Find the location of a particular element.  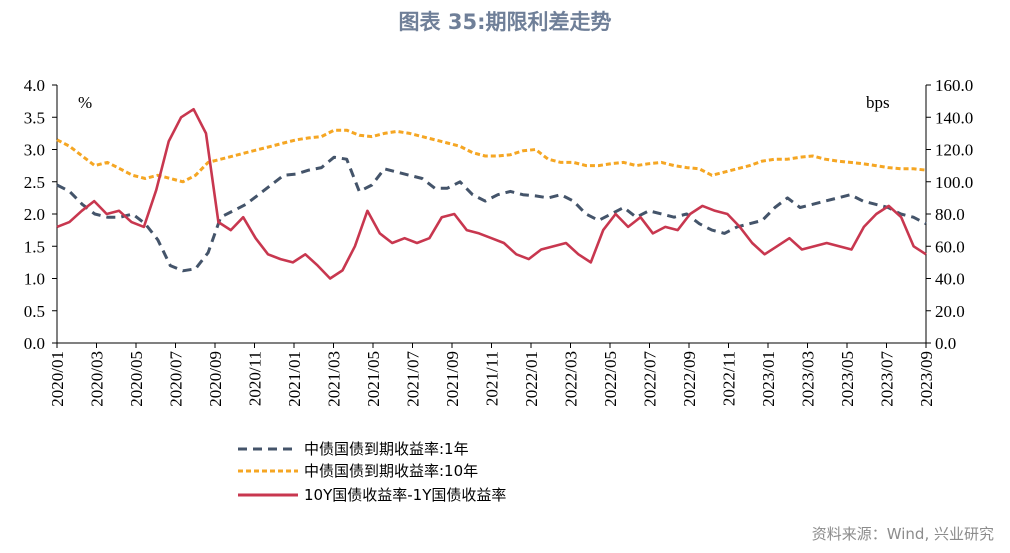

x-tick-label: 2021/09 is located at coordinates (452, 379).